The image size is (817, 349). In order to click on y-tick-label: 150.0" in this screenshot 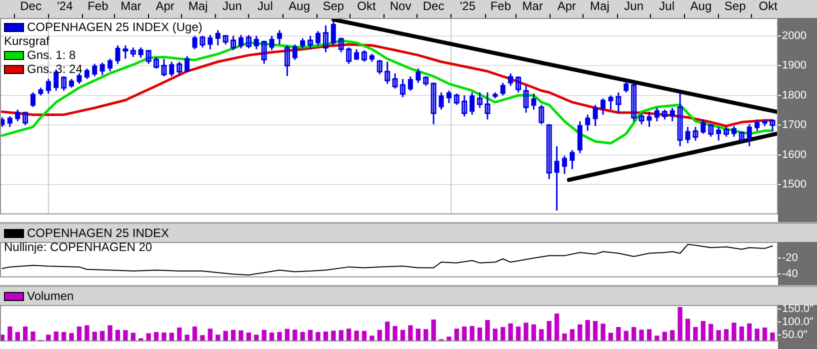, I will do `click(798, 308)`.